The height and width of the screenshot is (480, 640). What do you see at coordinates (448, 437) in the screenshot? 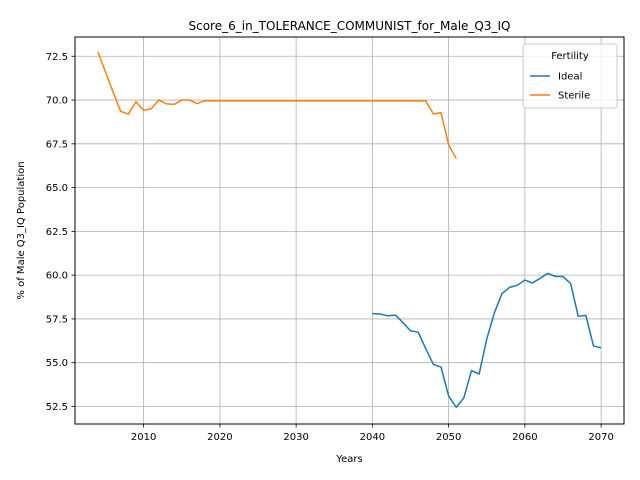
I see `x-tick-label: 2050` at bounding box center [448, 437].